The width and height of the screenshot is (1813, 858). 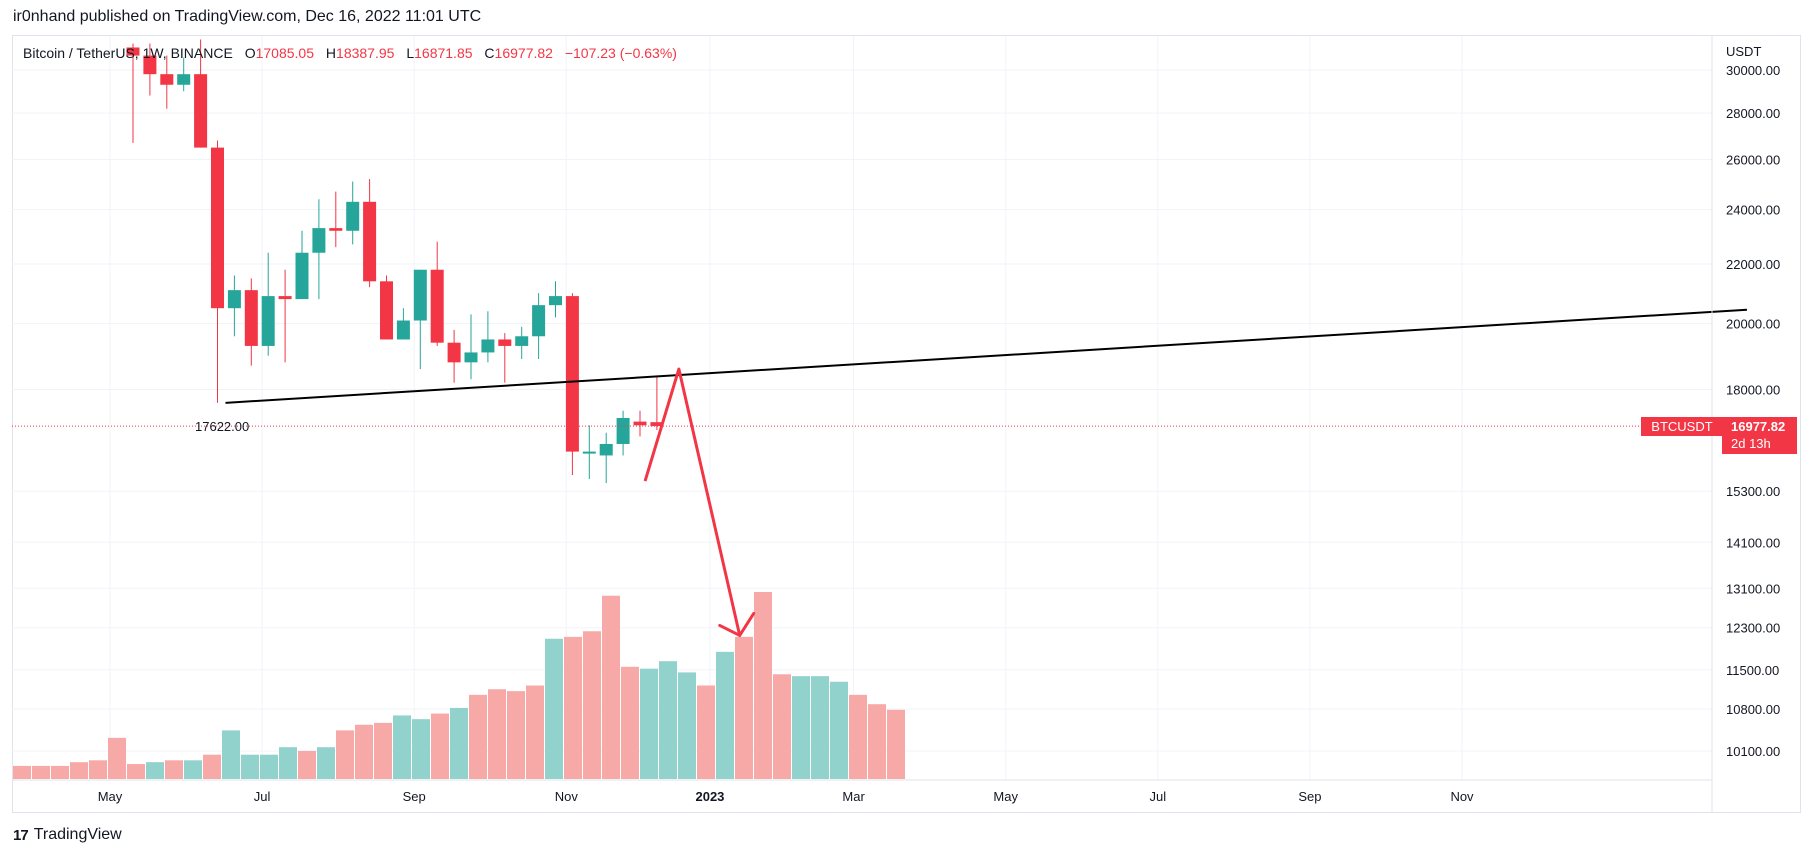 What do you see at coordinates (1753, 628) in the screenshot?
I see `price-tick-label: 12300.00` at bounding box center [1753, 628].